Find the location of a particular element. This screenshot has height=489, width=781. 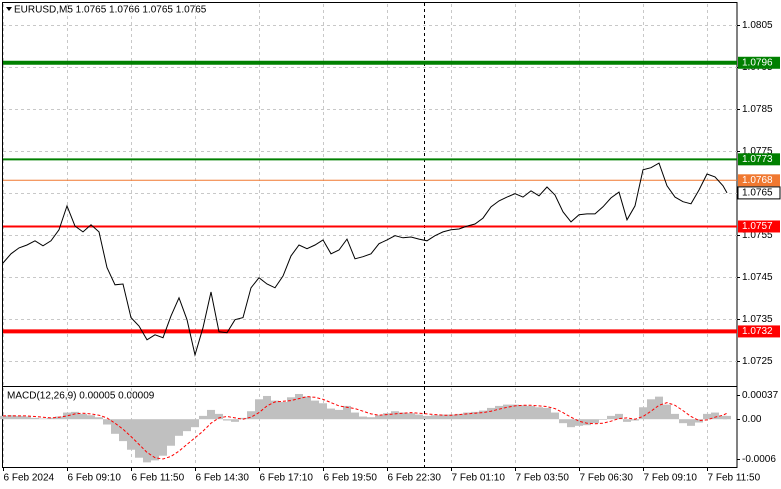

y-tick-label: 1.0735 is located at coordinates (757, 319).